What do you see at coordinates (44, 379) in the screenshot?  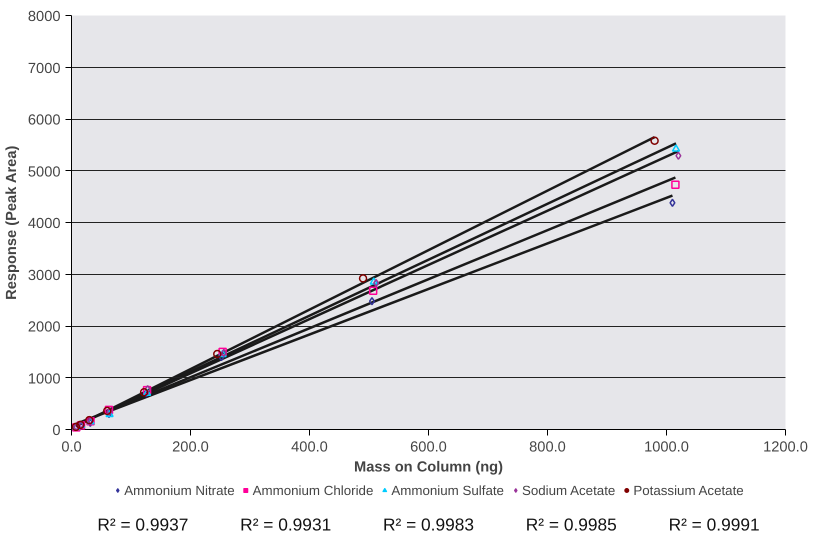 I see `y-tick-label: 1000` at bounding box center [44, 379].